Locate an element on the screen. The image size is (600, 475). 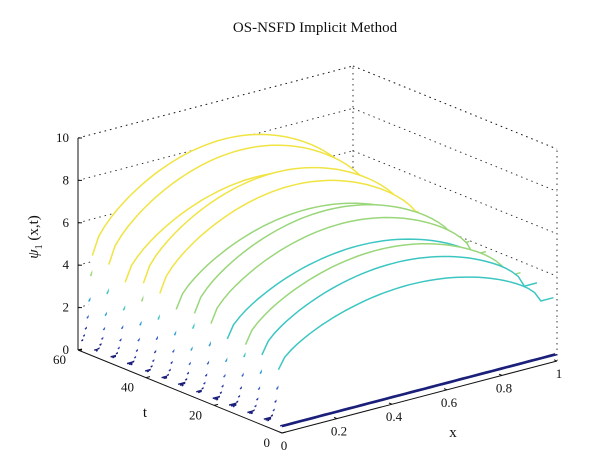
y-tick-label: 0 is located at coordinates (267, 442).